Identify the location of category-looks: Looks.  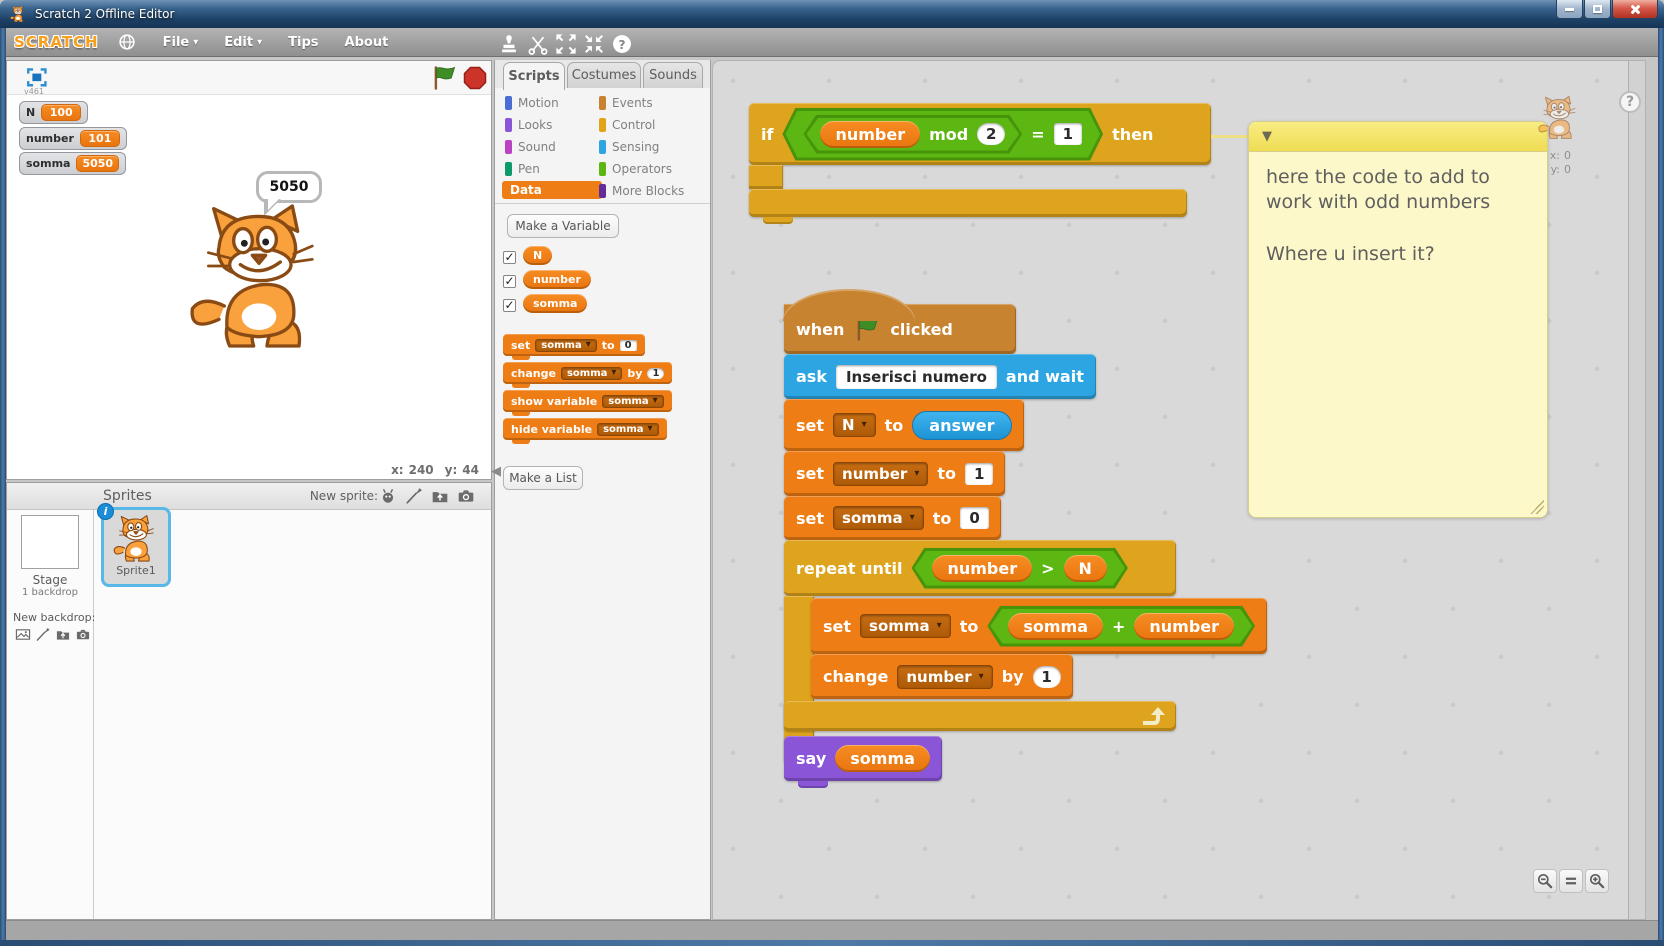
(528, 125).